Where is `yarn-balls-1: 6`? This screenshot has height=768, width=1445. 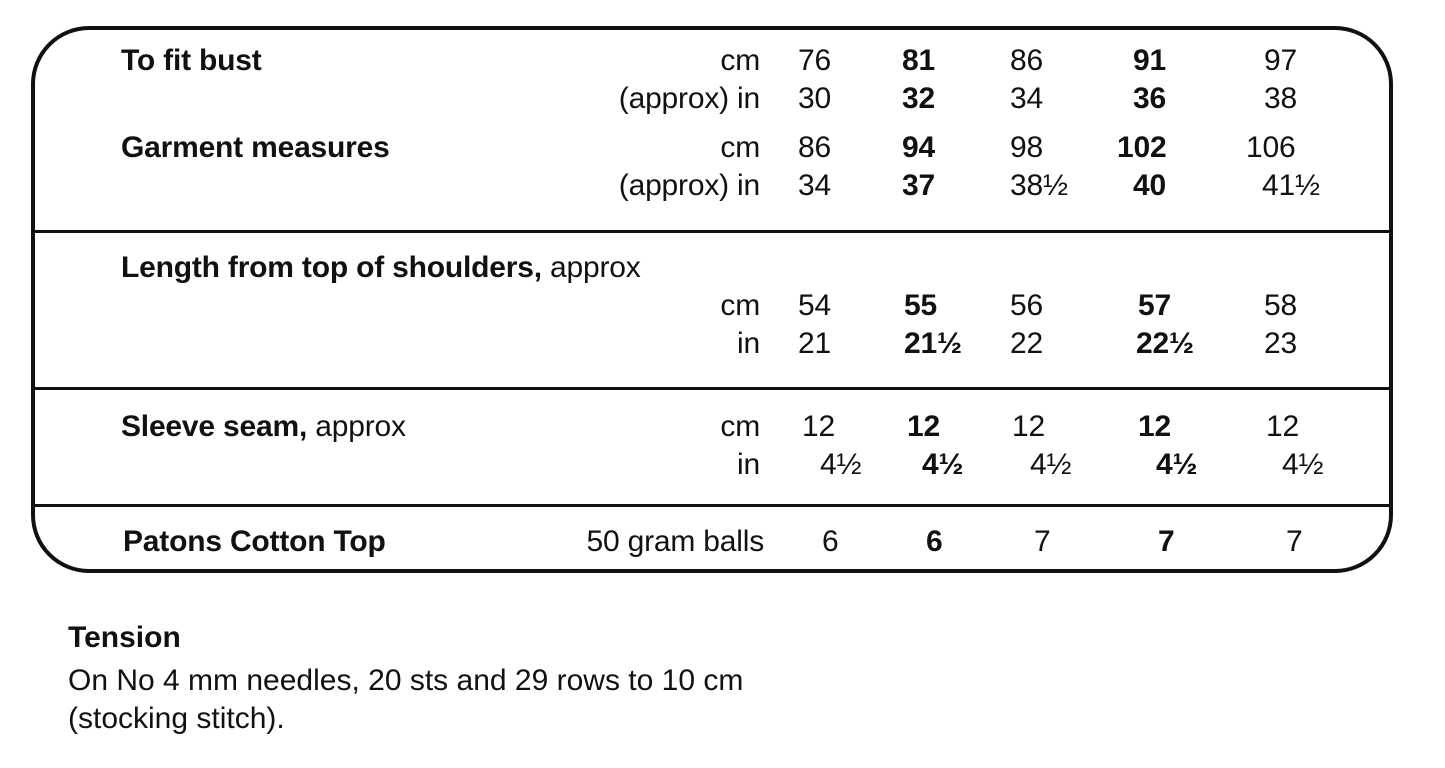
yarn-balls-1: 6 is located at coordinates (830, 541).